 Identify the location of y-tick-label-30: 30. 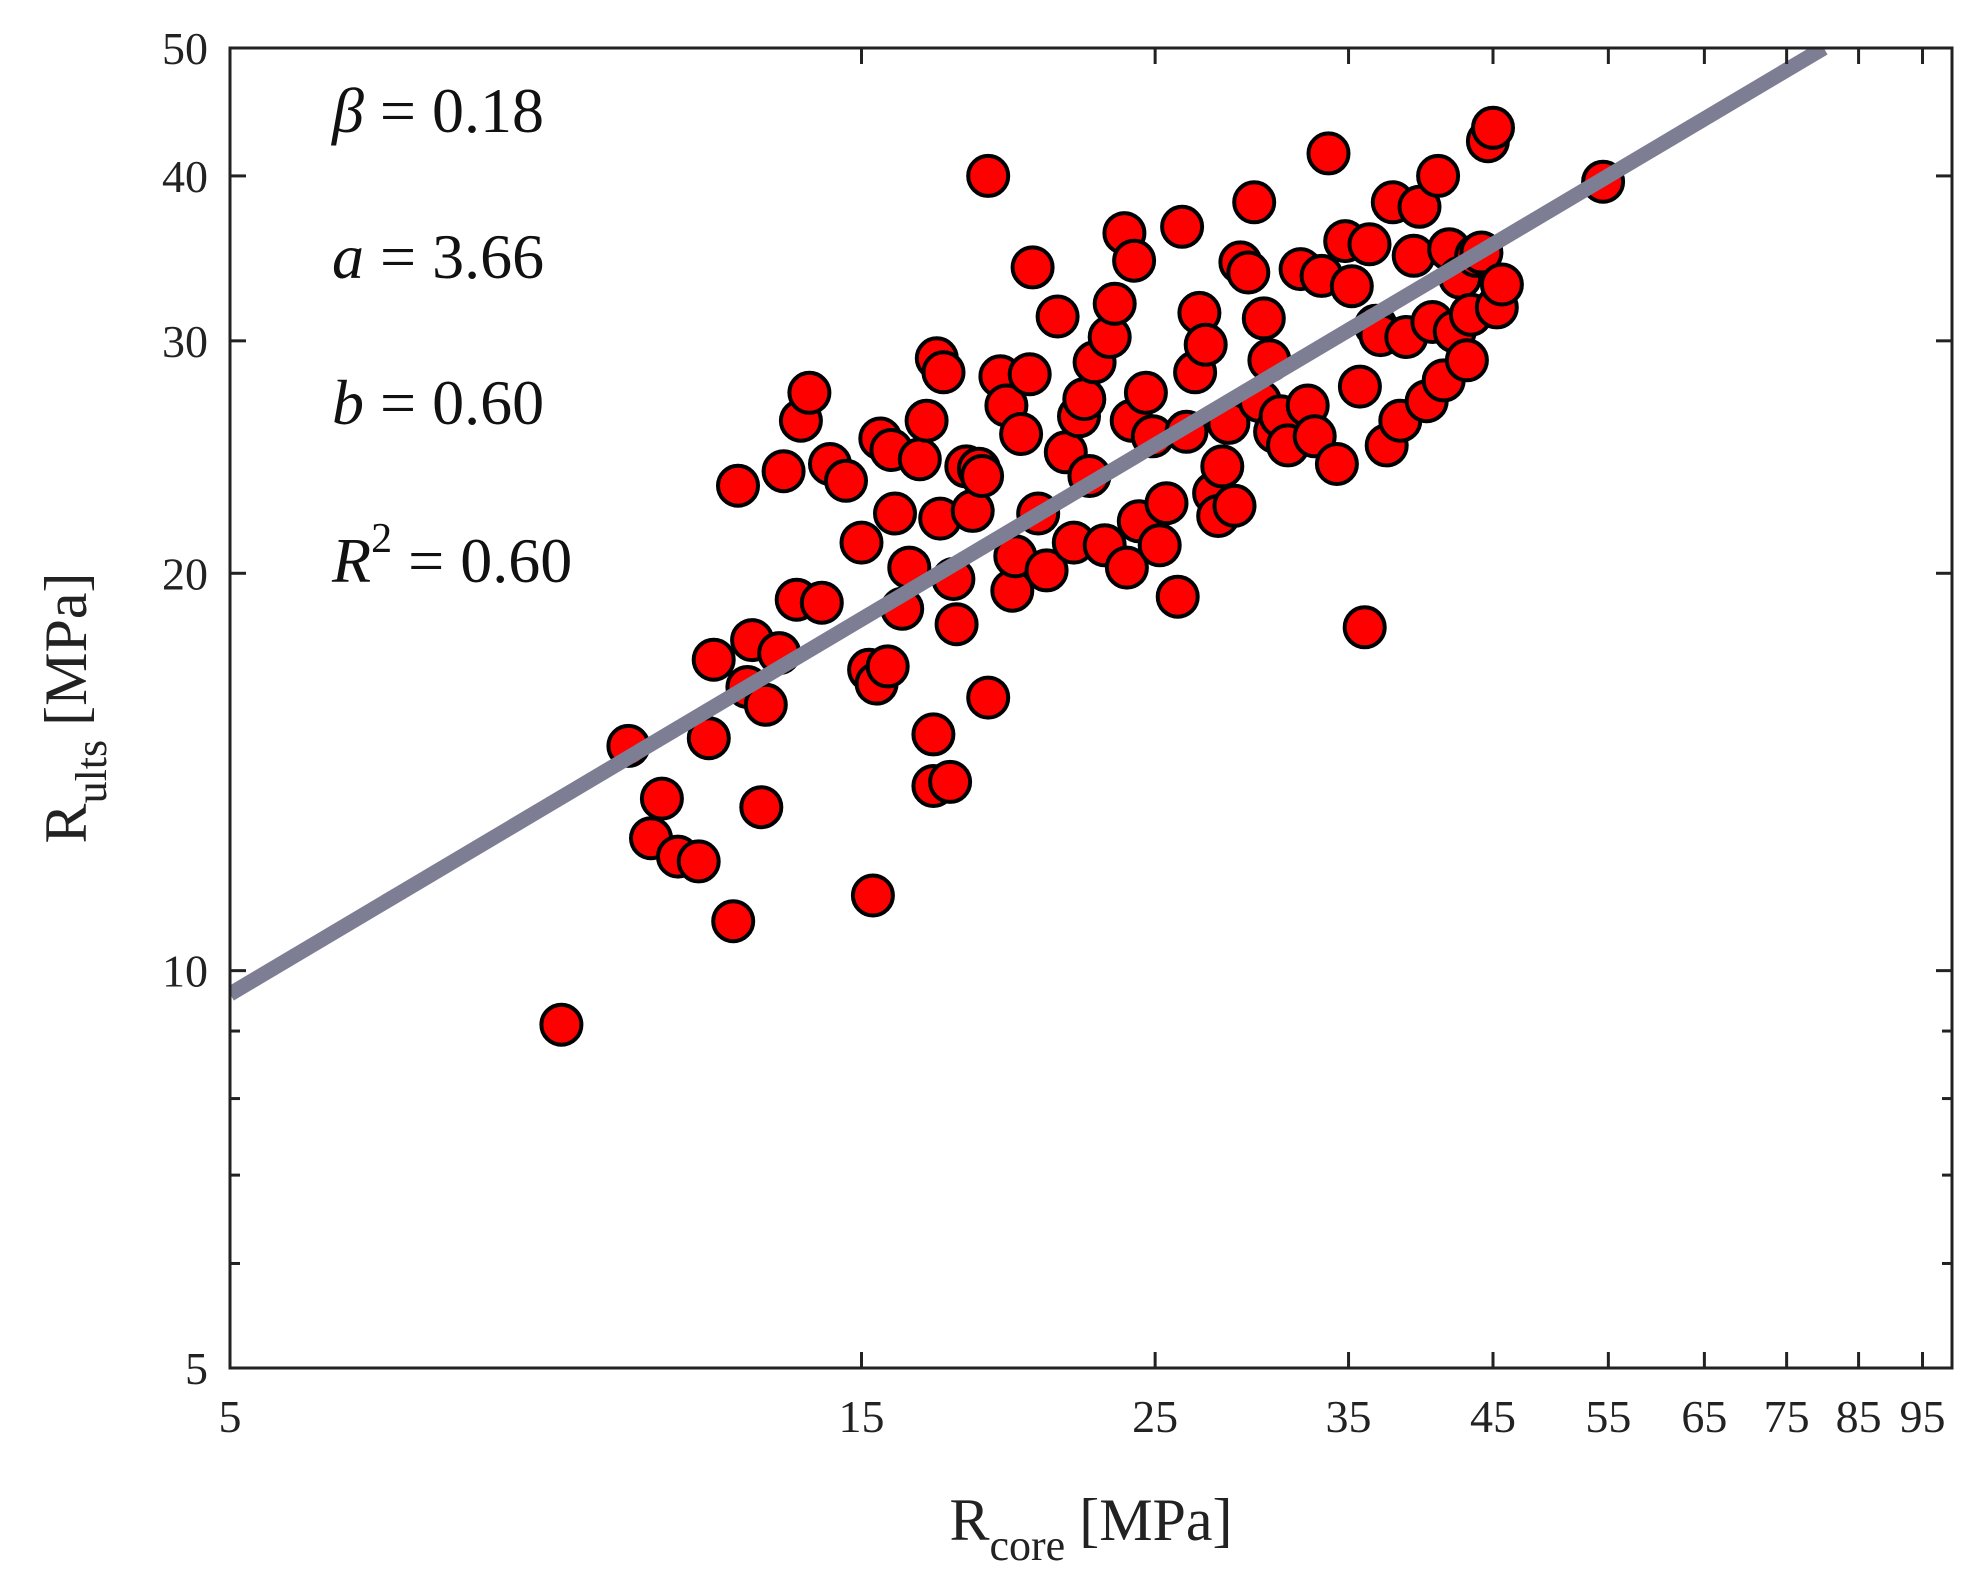
(185, 341).